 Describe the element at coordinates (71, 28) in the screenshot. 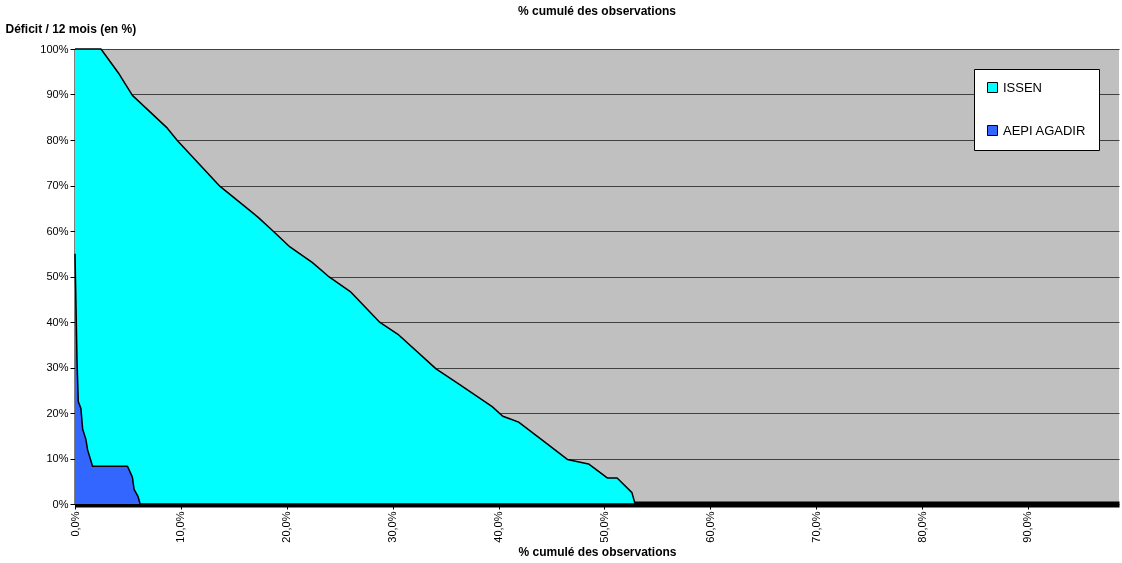

I see `y-axis-title: Déficit / 12 mois (en %)` at that location.